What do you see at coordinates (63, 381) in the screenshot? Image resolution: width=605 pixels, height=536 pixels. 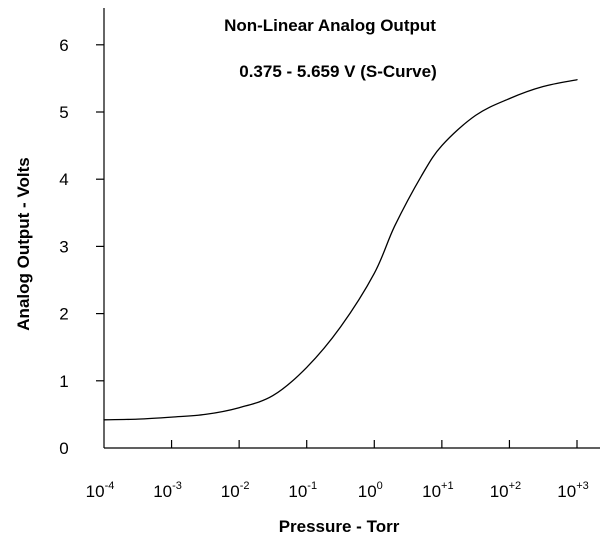 I see `y-tick-label: 1` at bounding box center [63, 381].